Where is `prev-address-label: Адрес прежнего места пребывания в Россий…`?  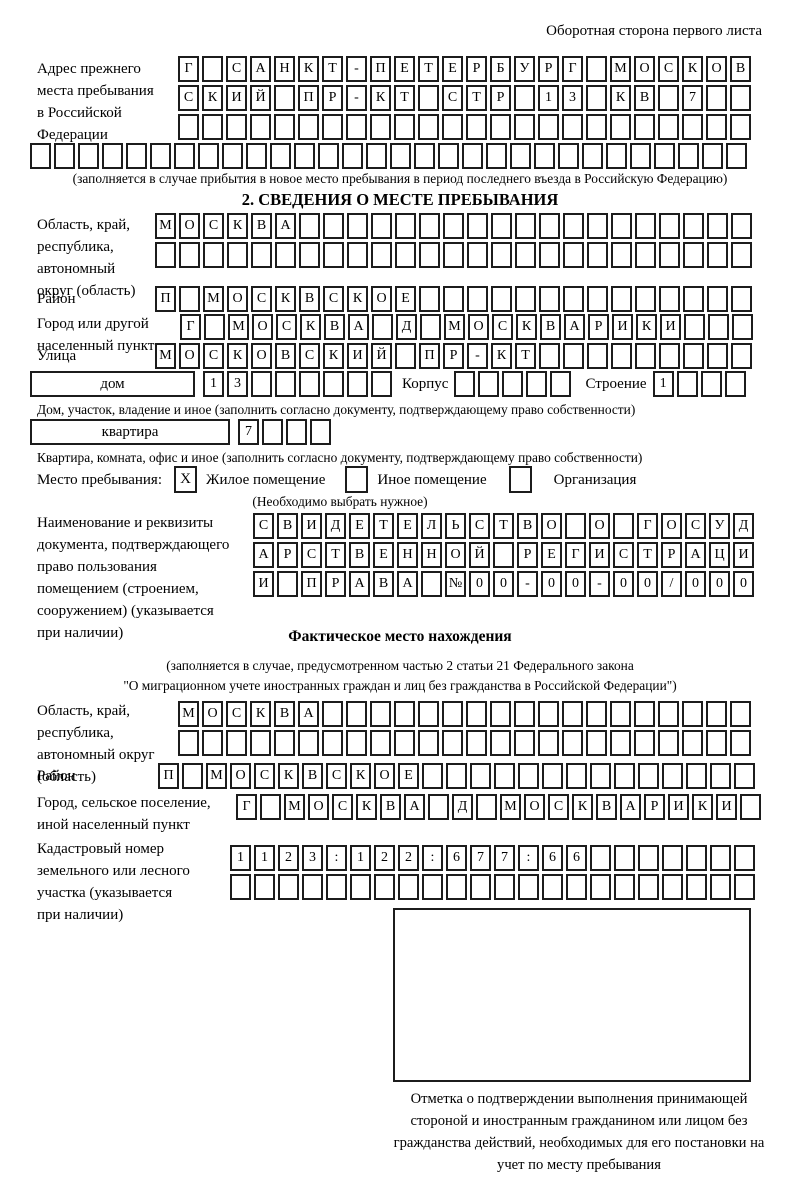
prev-address-label: Адрес прежнего места пребывания в Россий… is located at coordinates (95, 102).